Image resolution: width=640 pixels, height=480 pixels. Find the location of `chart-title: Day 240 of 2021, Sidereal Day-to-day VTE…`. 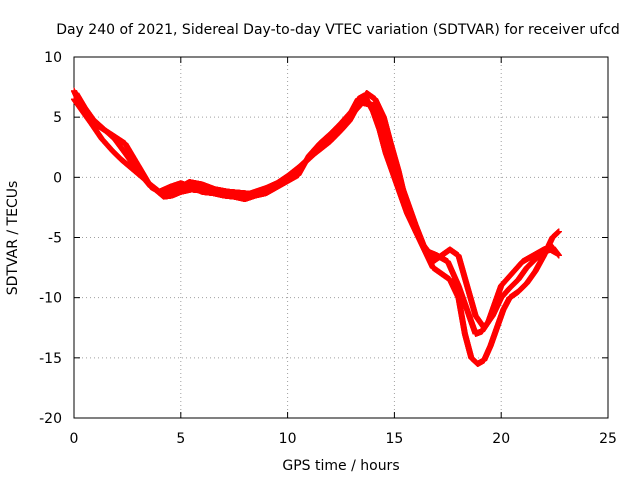

chart-title: Day 240 of 2021, Sidereal Day-to-day VTE… is located at coordinates (338, 30).